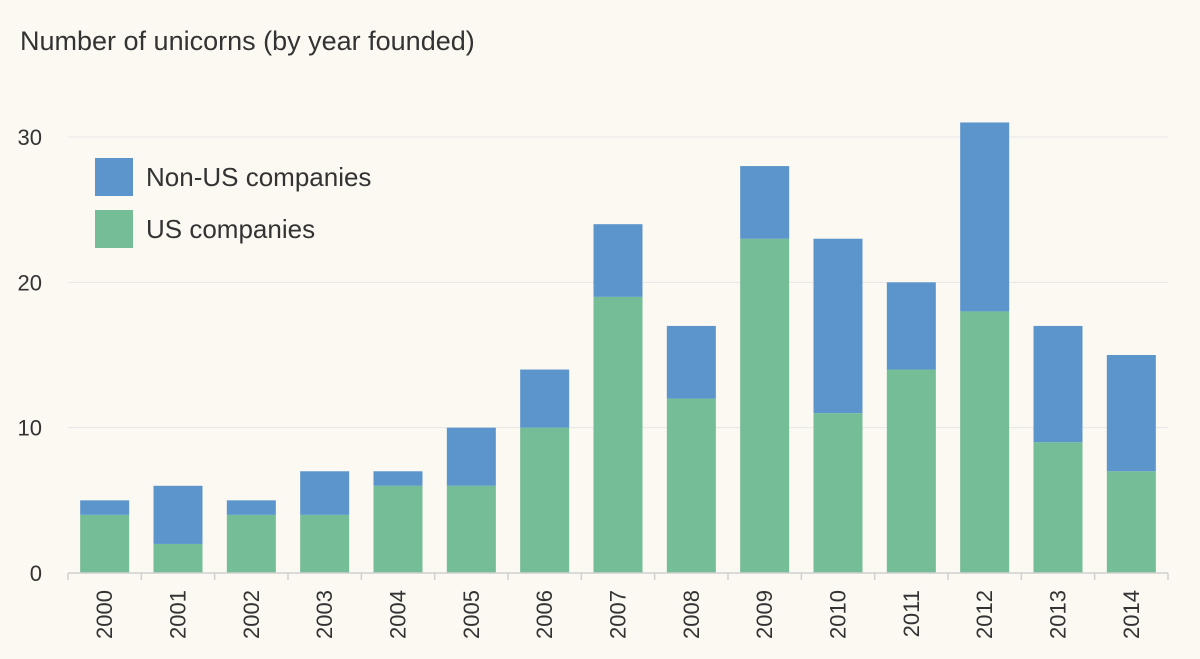  Describe the element at coordinates (36, 573) in the screenshot. I see `y-tick-label: 0` at that location.